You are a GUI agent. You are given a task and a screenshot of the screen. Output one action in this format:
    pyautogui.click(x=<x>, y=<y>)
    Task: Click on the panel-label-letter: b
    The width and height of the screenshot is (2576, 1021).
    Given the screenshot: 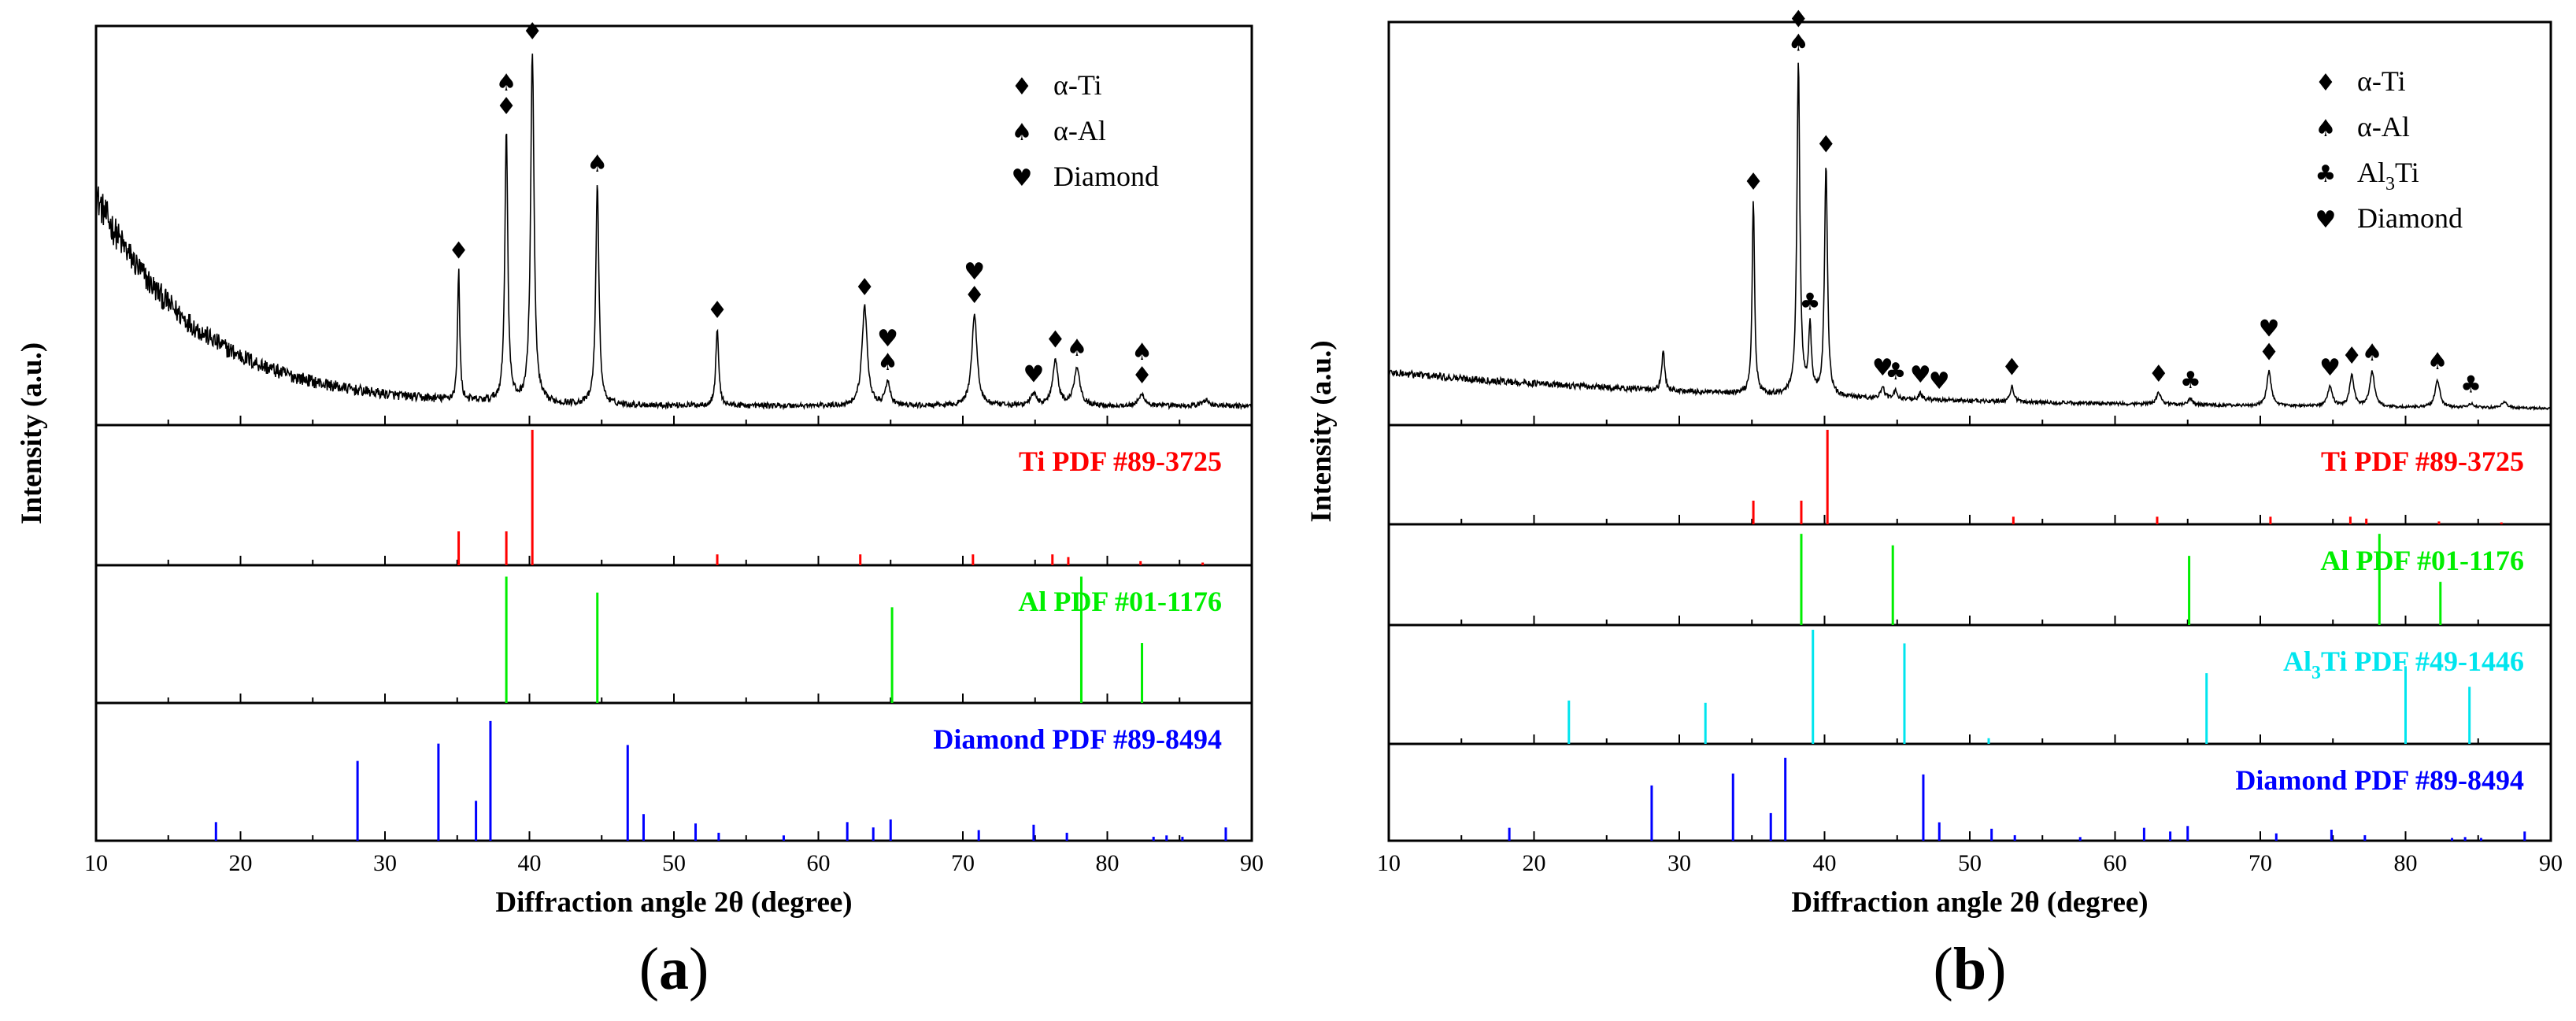 What is the action you would take?
    pyautogui.click(x=1969, y=969)
    